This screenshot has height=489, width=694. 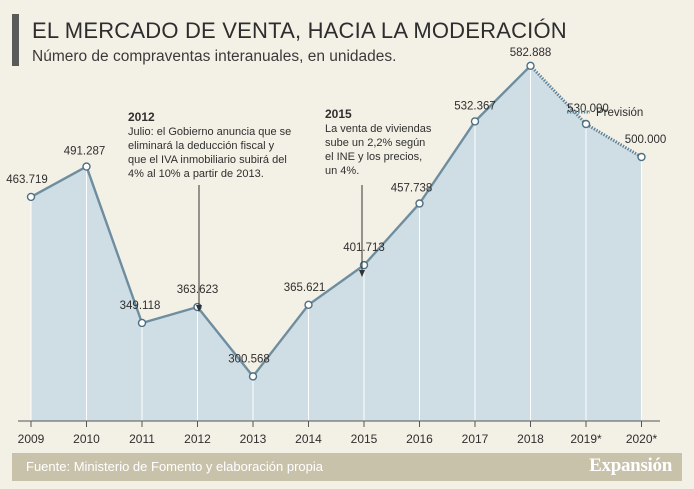 What do you see at coordinates (201, 146) in the screenshot?
I see `annotation-text: eliminará la deducción fiscal y` at bounding box center [201, 146].